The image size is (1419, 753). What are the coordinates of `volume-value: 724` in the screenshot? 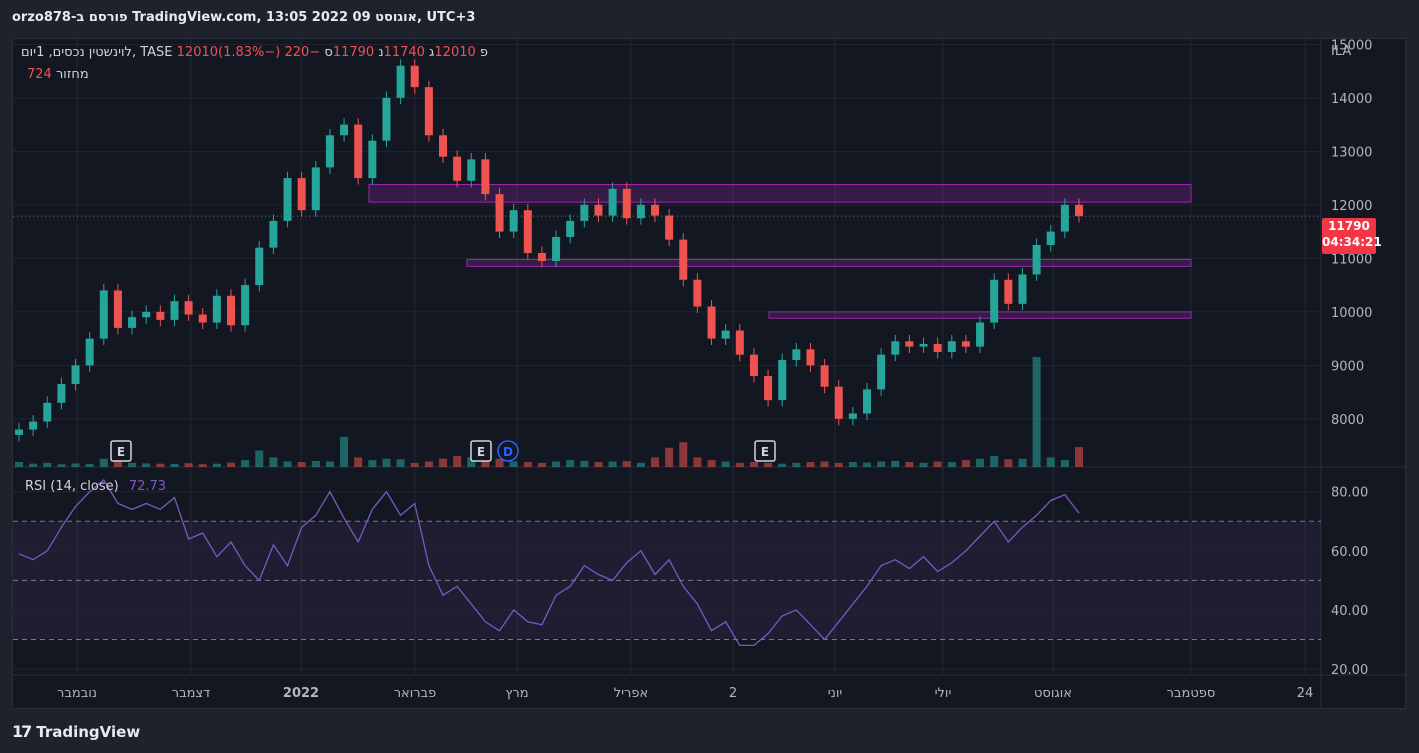 It's located at (39, 74).